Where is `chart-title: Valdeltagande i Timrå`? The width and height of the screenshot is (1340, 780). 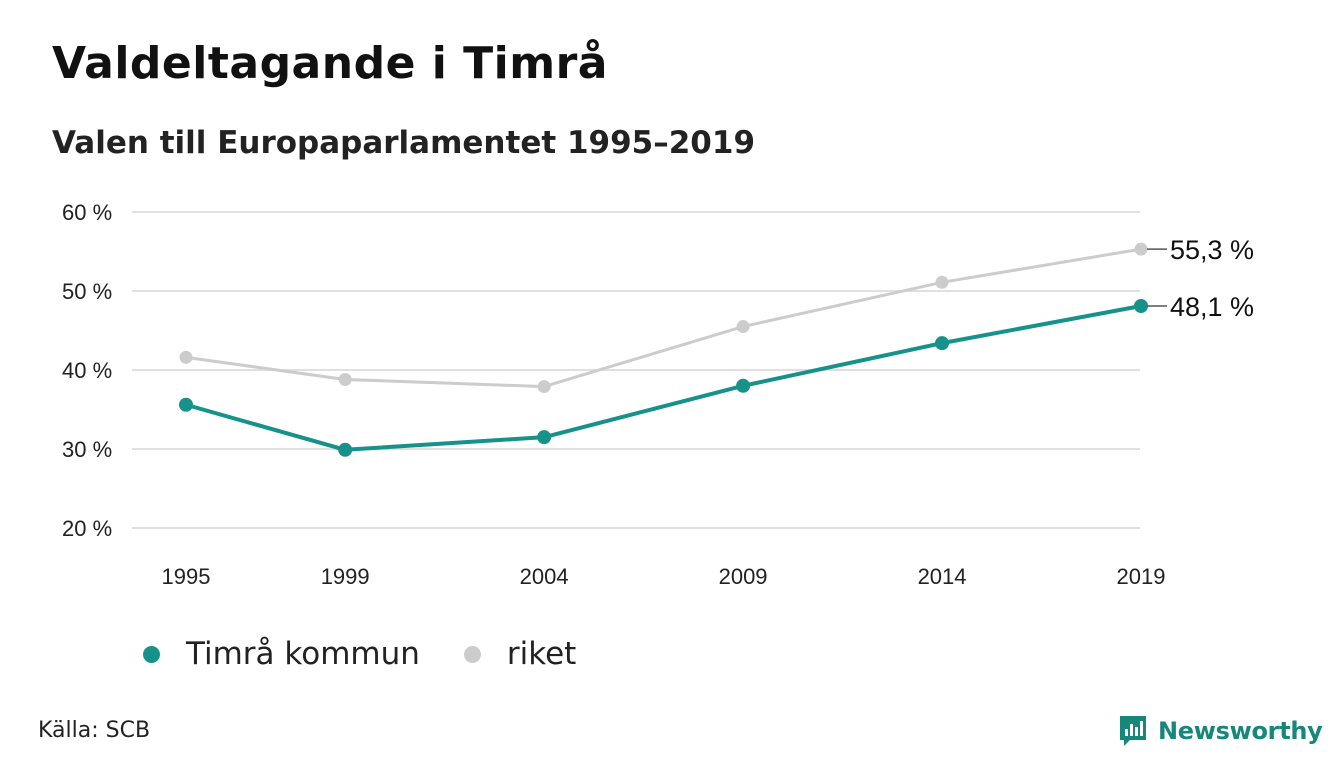 chart-title: Valdeltagande i Timrå is located at coordinates (330, 63).